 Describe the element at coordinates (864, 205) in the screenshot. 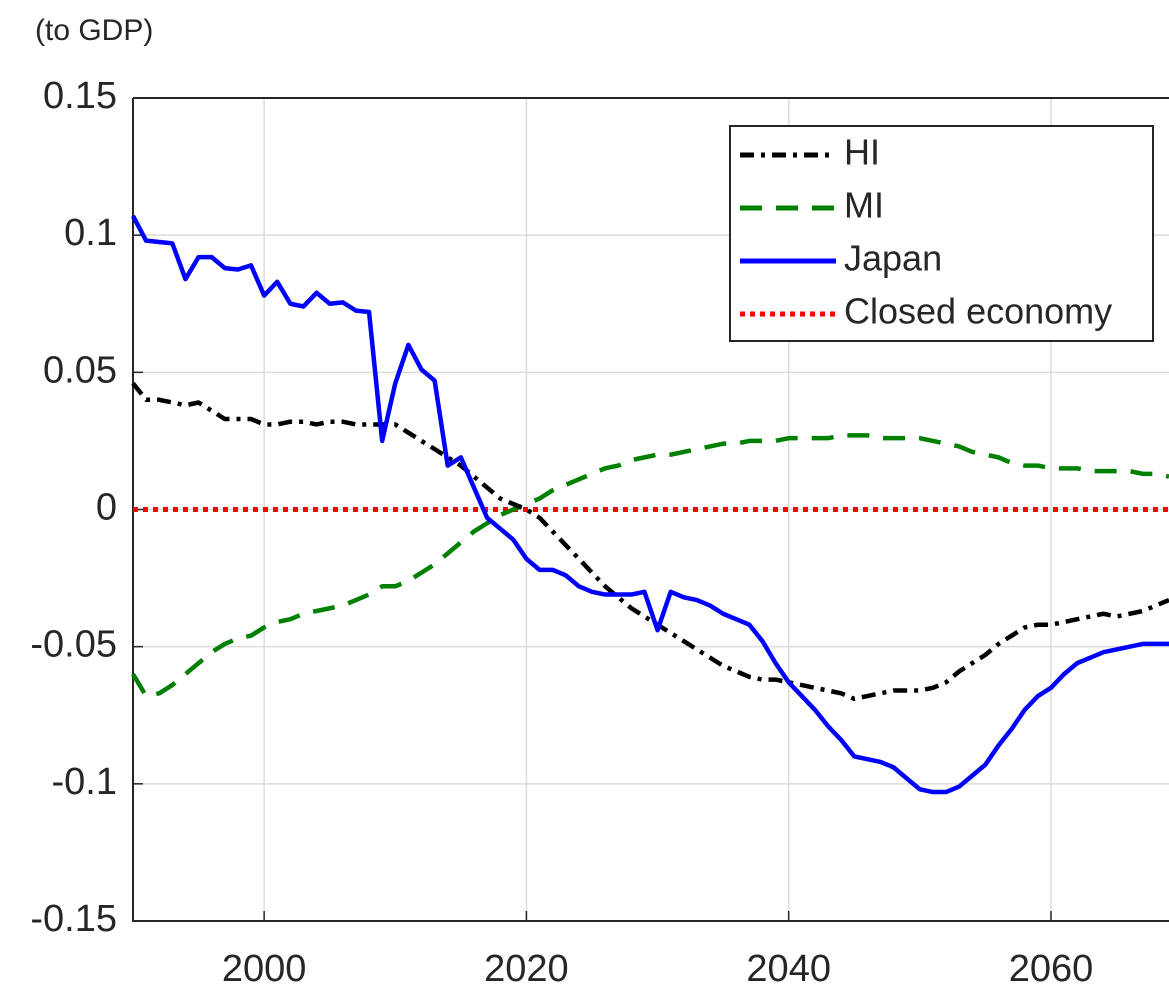

I see `legend-label: MI` at that location.